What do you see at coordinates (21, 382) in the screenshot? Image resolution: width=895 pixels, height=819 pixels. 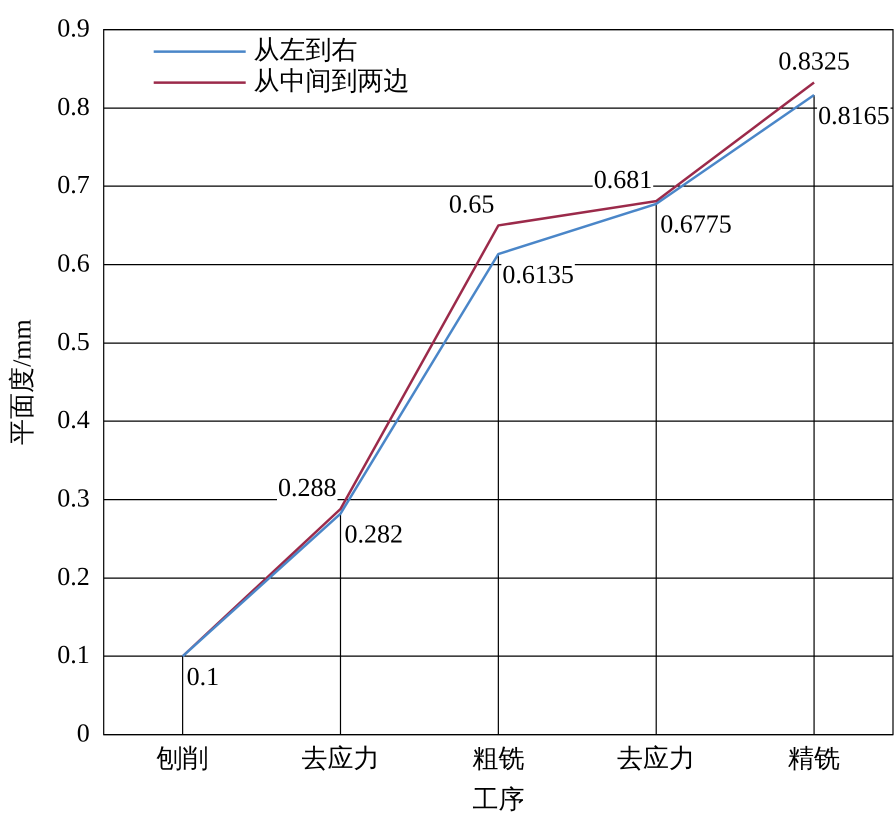 I see `y-axis-title: 平面度/mm` at bounding box center [21, 382].